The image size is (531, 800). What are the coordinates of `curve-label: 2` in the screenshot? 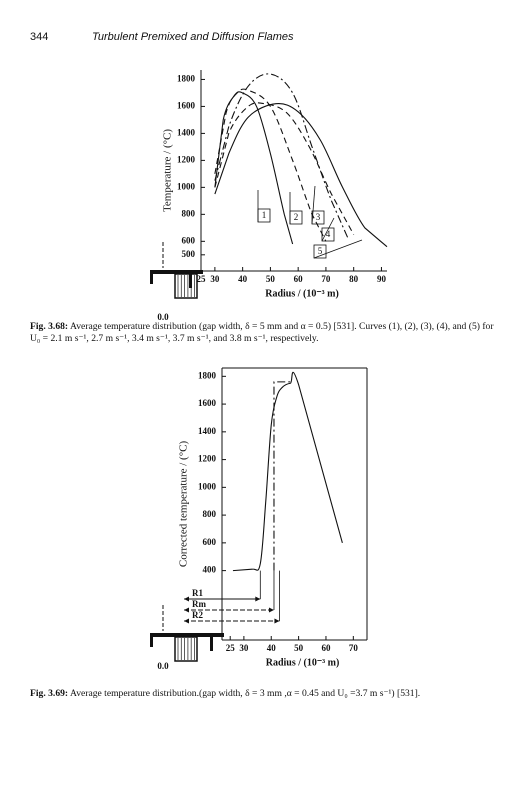 It's located at (296, 217).